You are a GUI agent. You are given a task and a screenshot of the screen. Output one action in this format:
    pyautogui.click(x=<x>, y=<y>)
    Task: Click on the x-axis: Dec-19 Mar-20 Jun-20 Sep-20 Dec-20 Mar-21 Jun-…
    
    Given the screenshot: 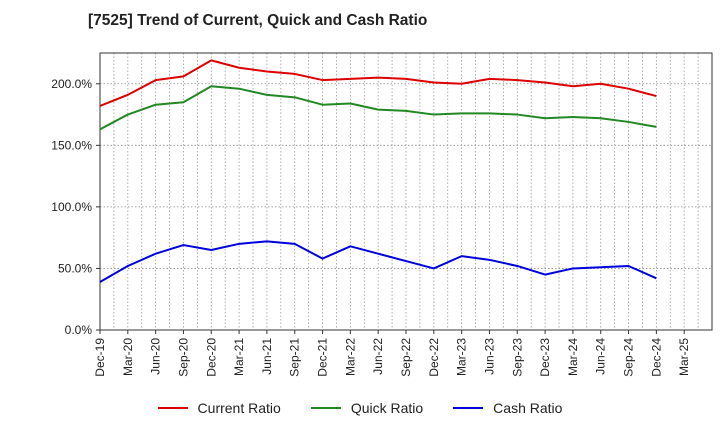 What is the action you would take?
    pyautogui.click(x=392, y=353)
    